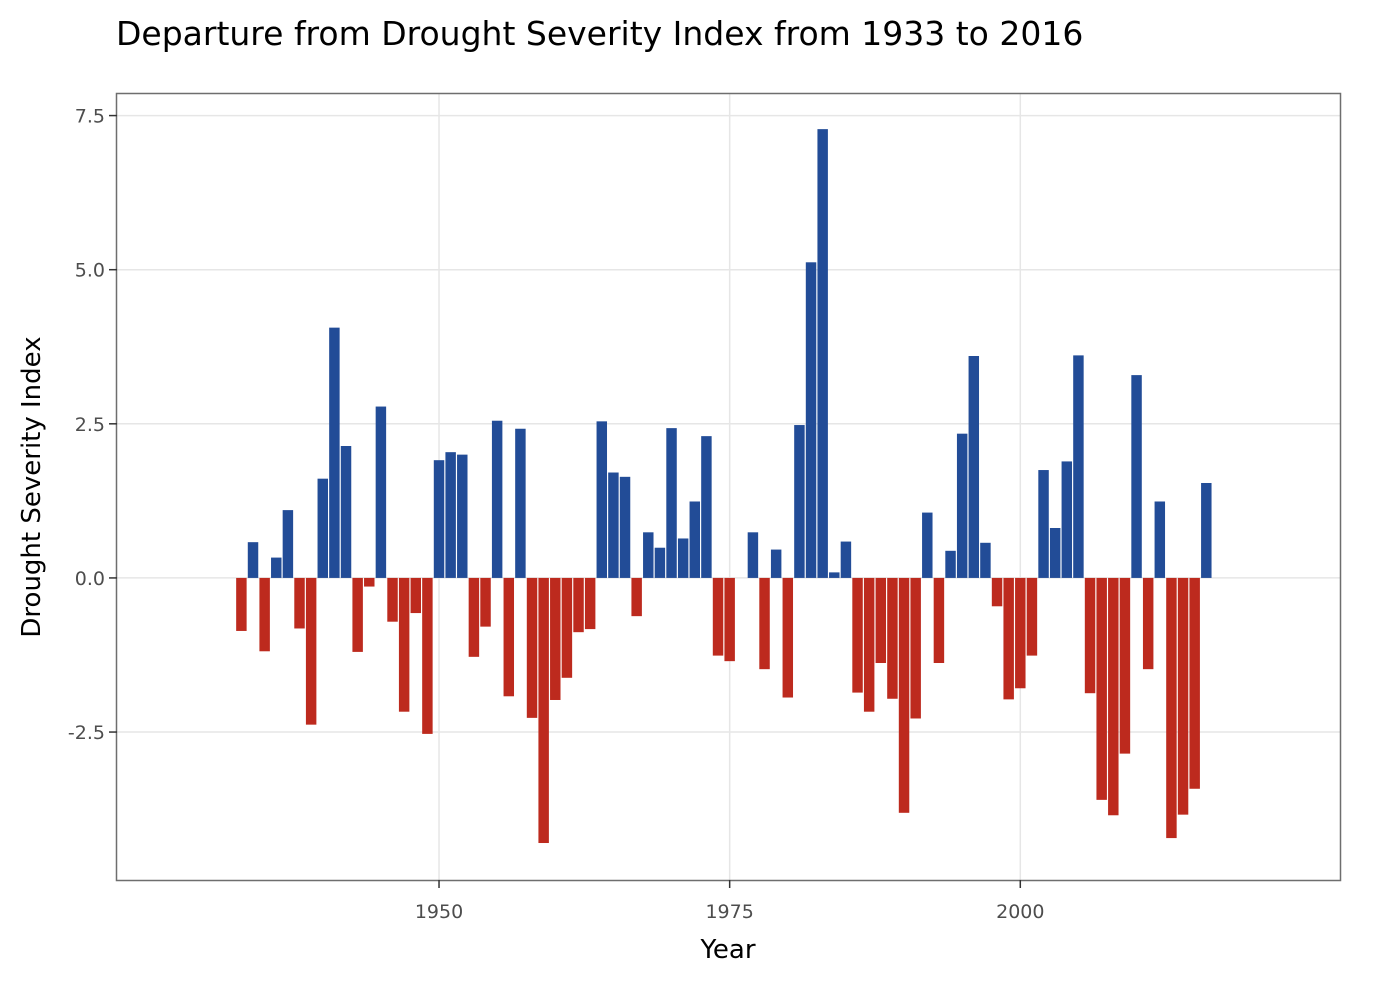  Describe the element at coordinates (520, 503) in the screenshot. I see `bar-1957` at that location.